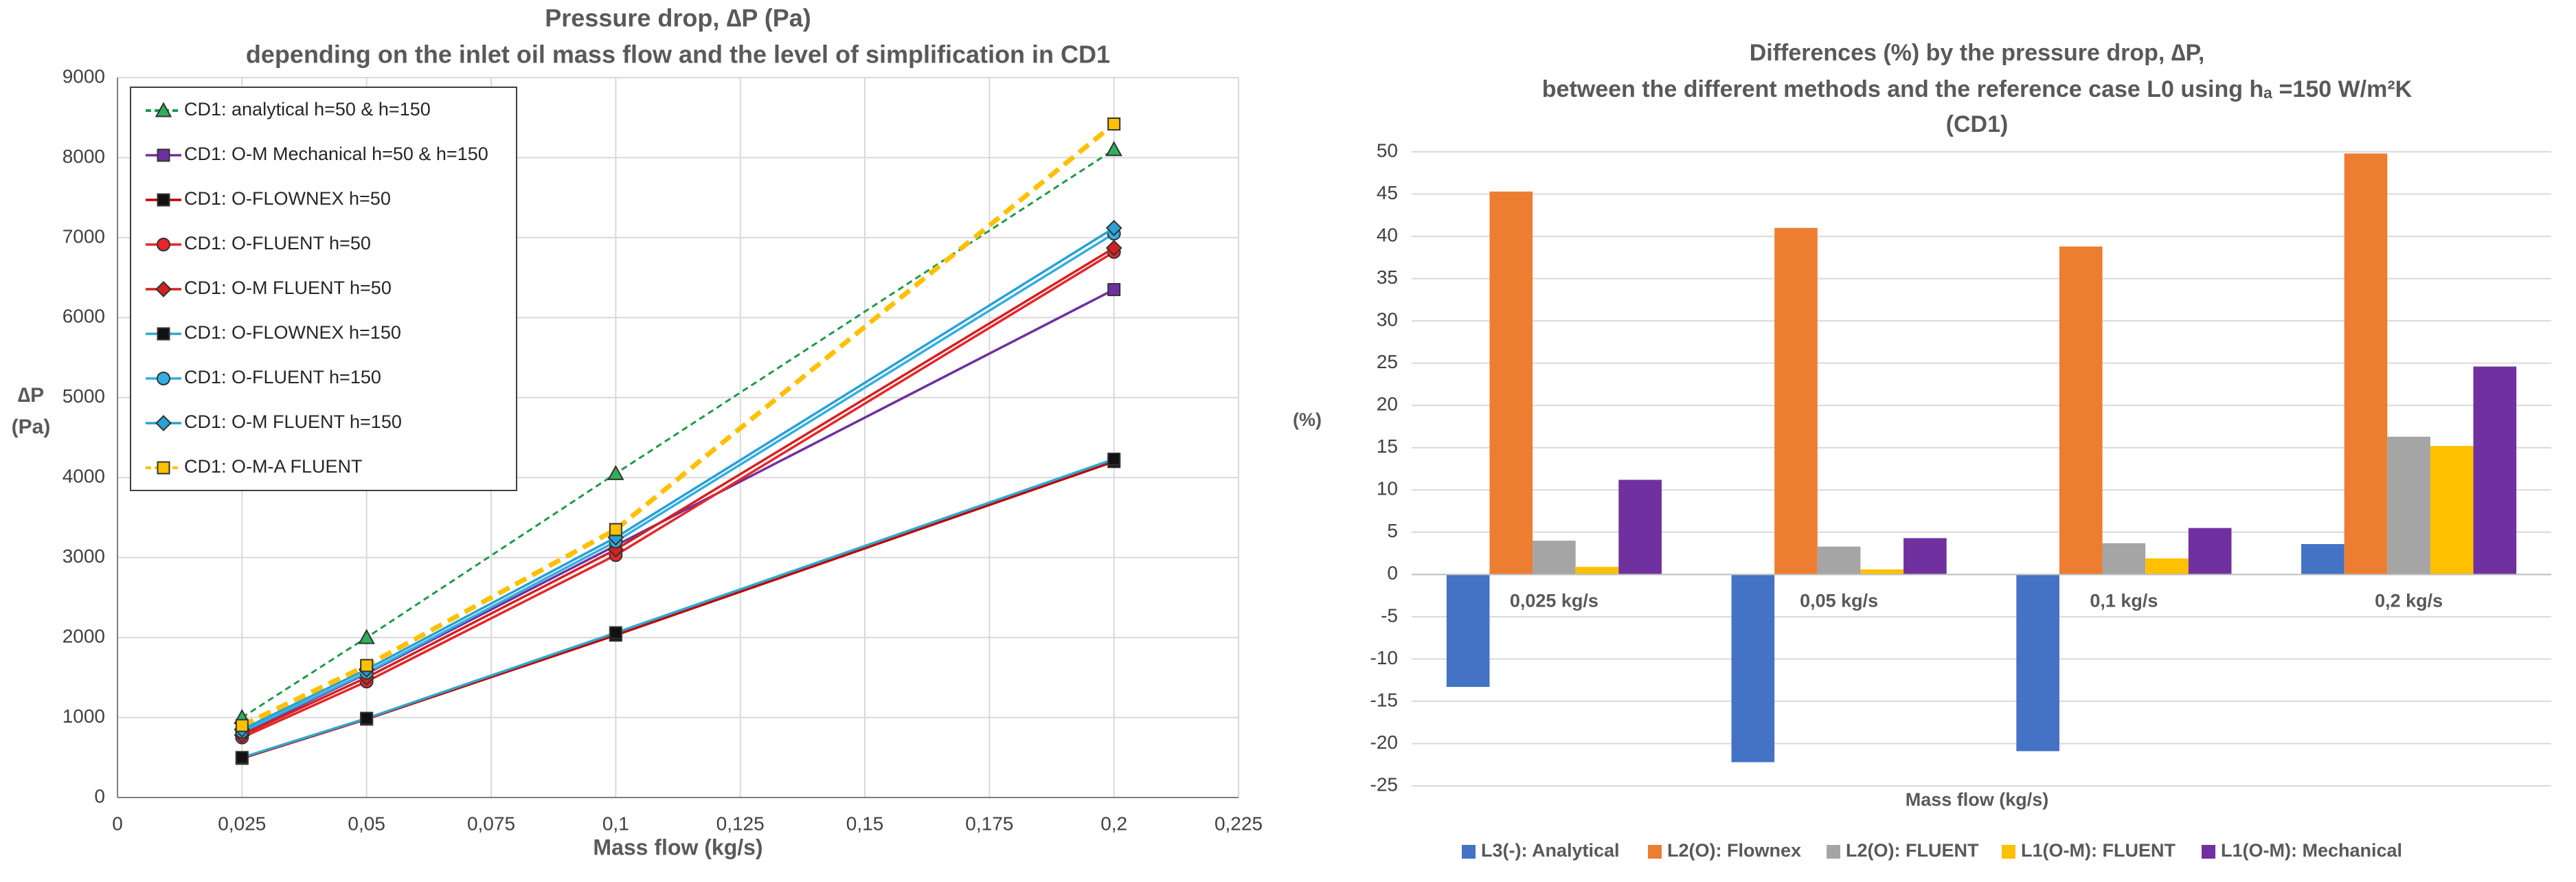 Image resolution: width=2576 pixels, height=882 pixels. Describe the element at coordinates (273, 466) in the screenshot. I see `legend-label: CD1: O-M-A FLUENT` at that location.